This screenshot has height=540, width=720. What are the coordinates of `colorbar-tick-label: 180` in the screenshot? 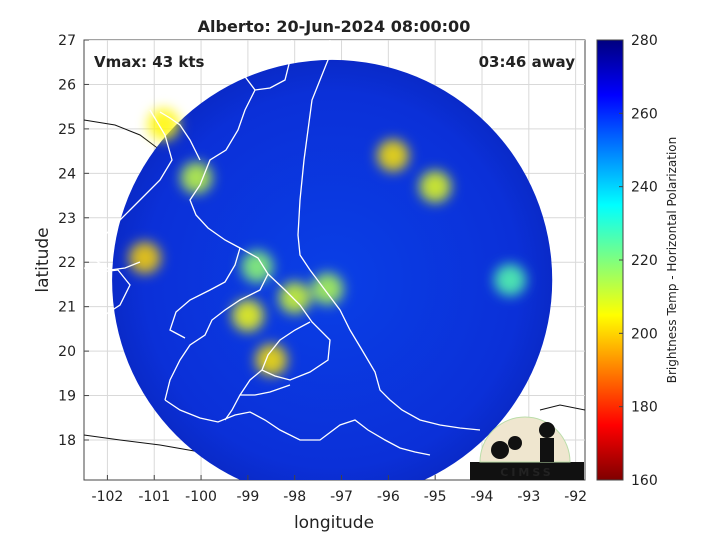 It's located at (644, 408).